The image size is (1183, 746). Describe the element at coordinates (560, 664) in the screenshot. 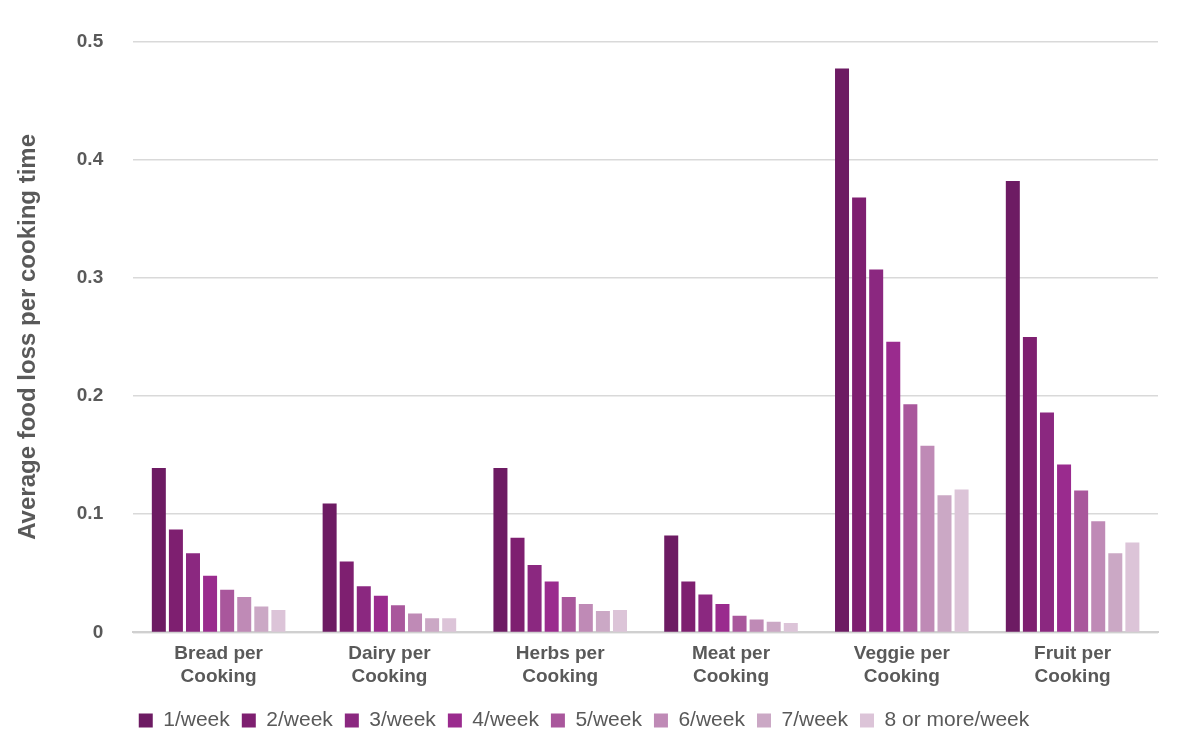

I see `x-tick-label: Herbs per Cooking` at that location.